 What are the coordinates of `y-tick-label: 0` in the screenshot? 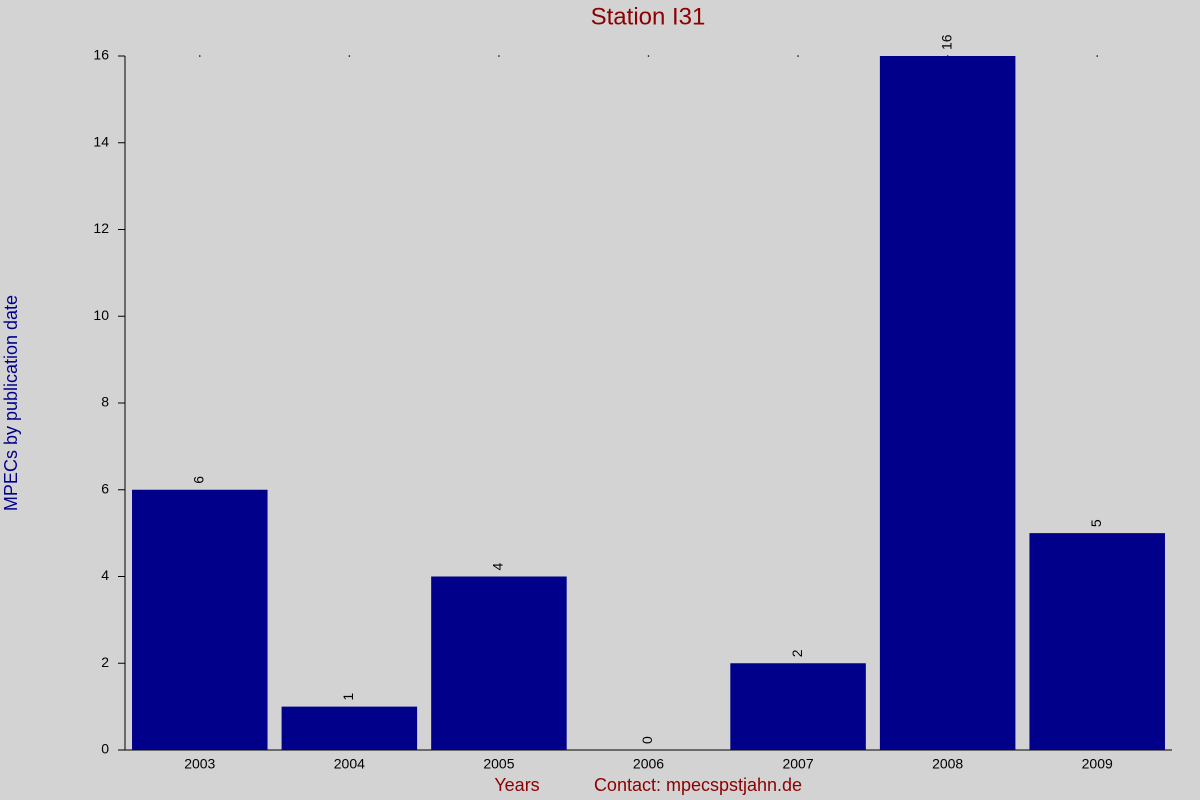 It's located at (105, 749).